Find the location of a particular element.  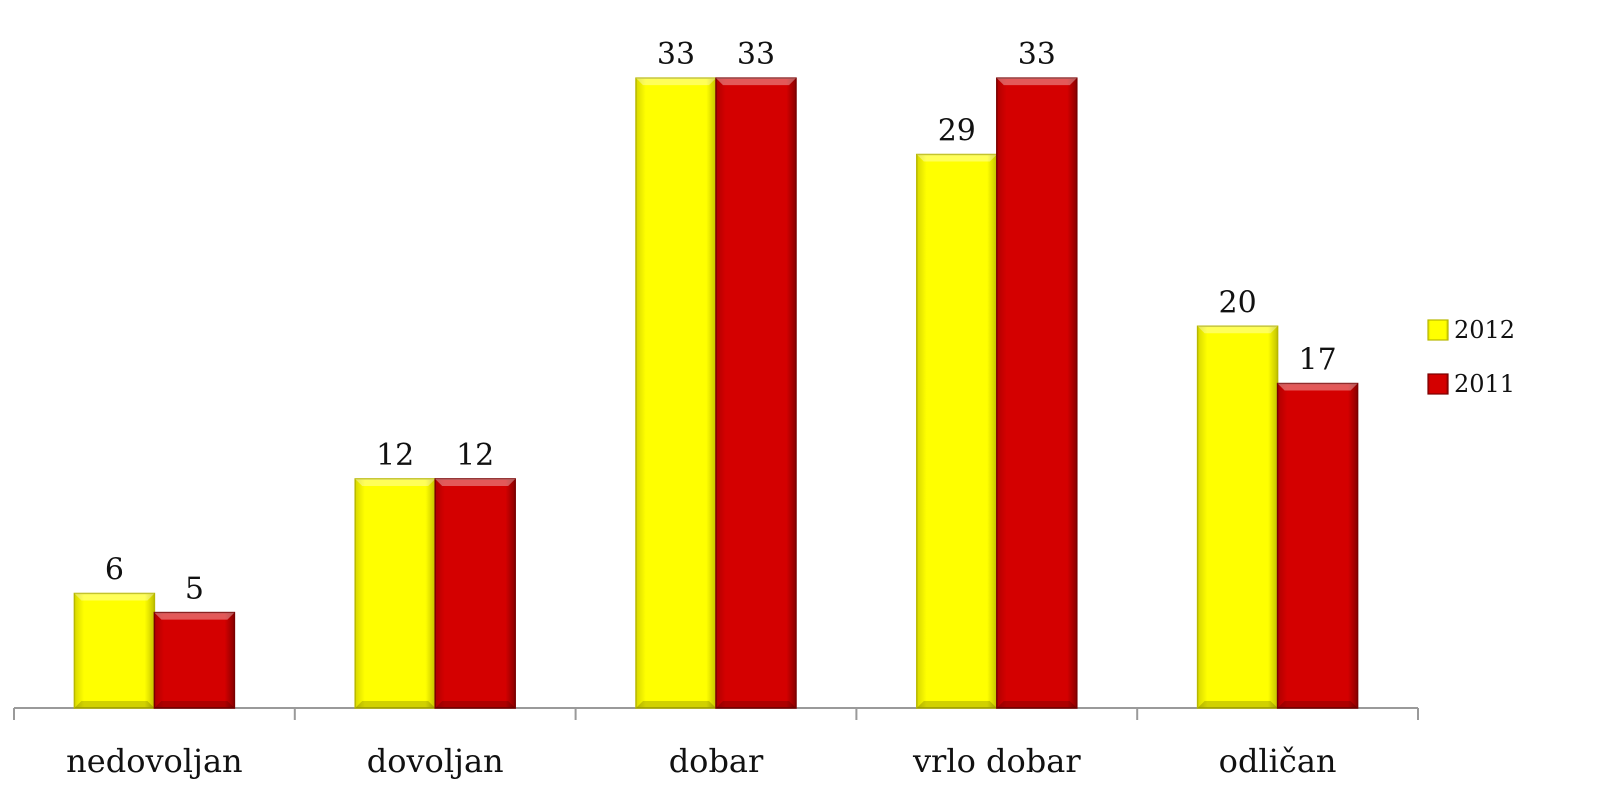

bar-2012-dobar is located at coordinates (676, 393).